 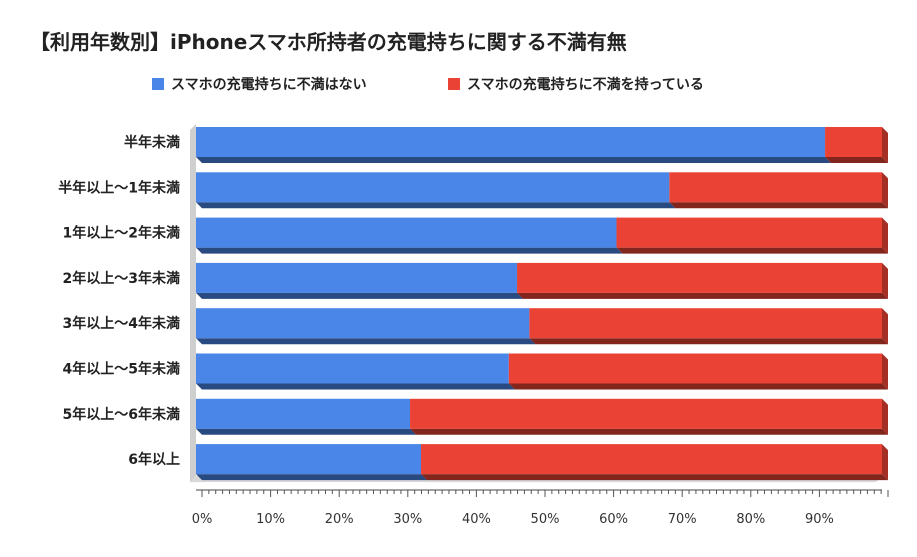 I want to click on x-tick-label: 90%, so click(x=819, y=519).